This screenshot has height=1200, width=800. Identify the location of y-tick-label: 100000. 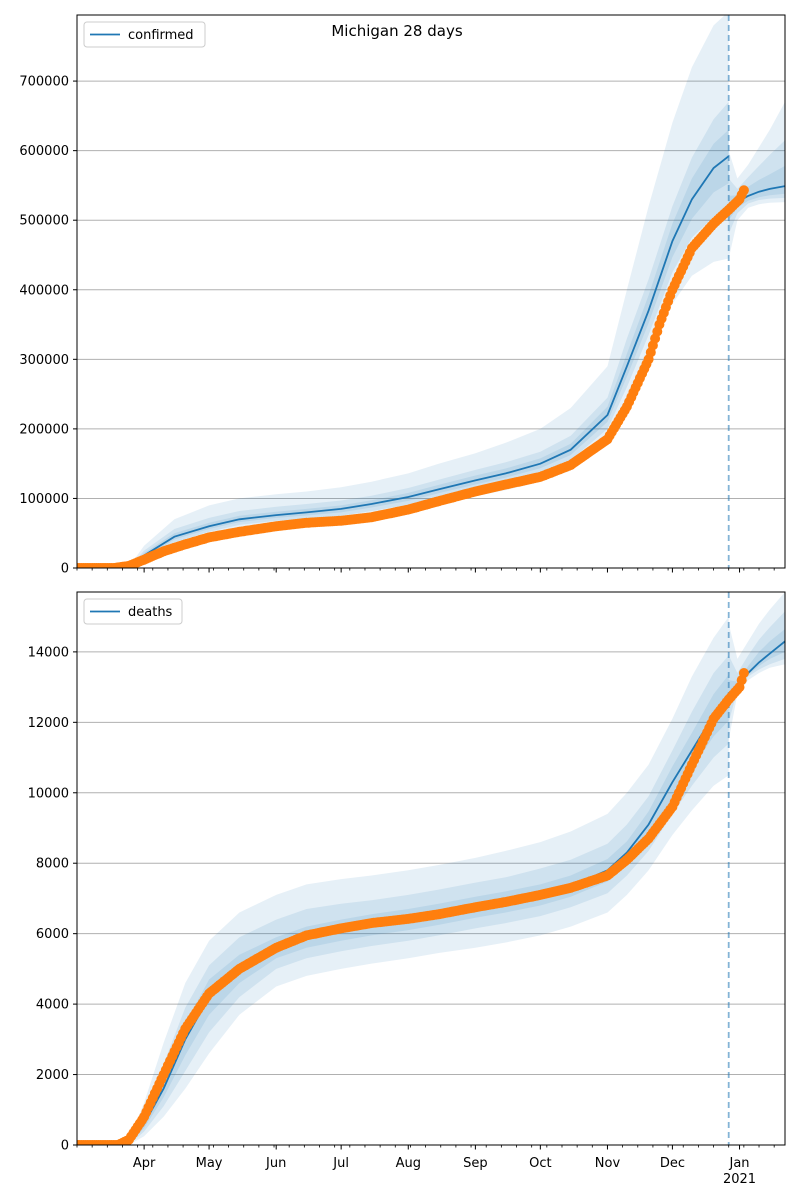
(44, 499).